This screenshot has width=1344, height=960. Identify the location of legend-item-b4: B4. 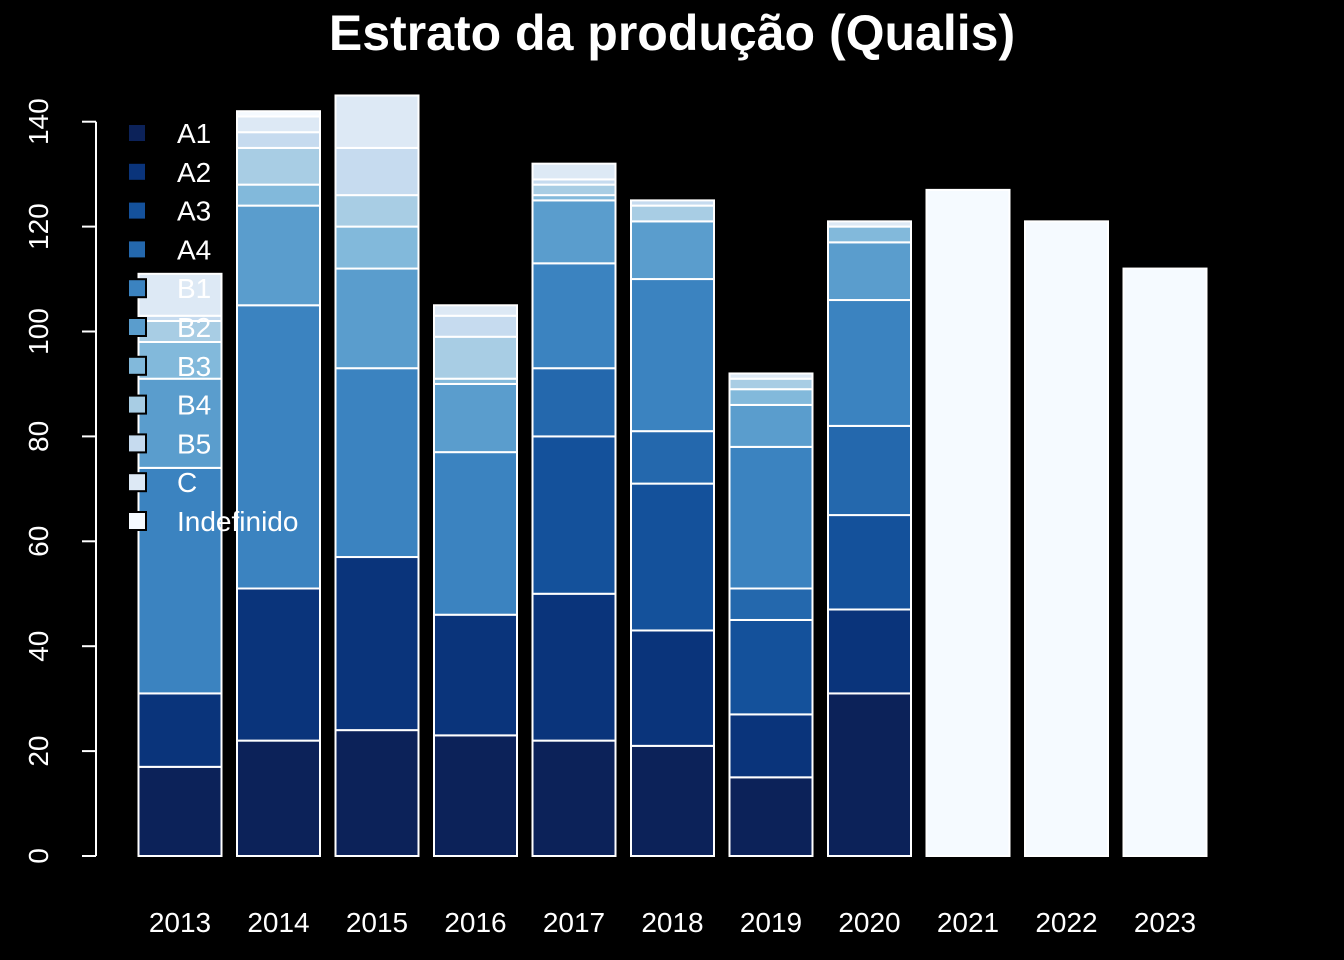
(169, 405).